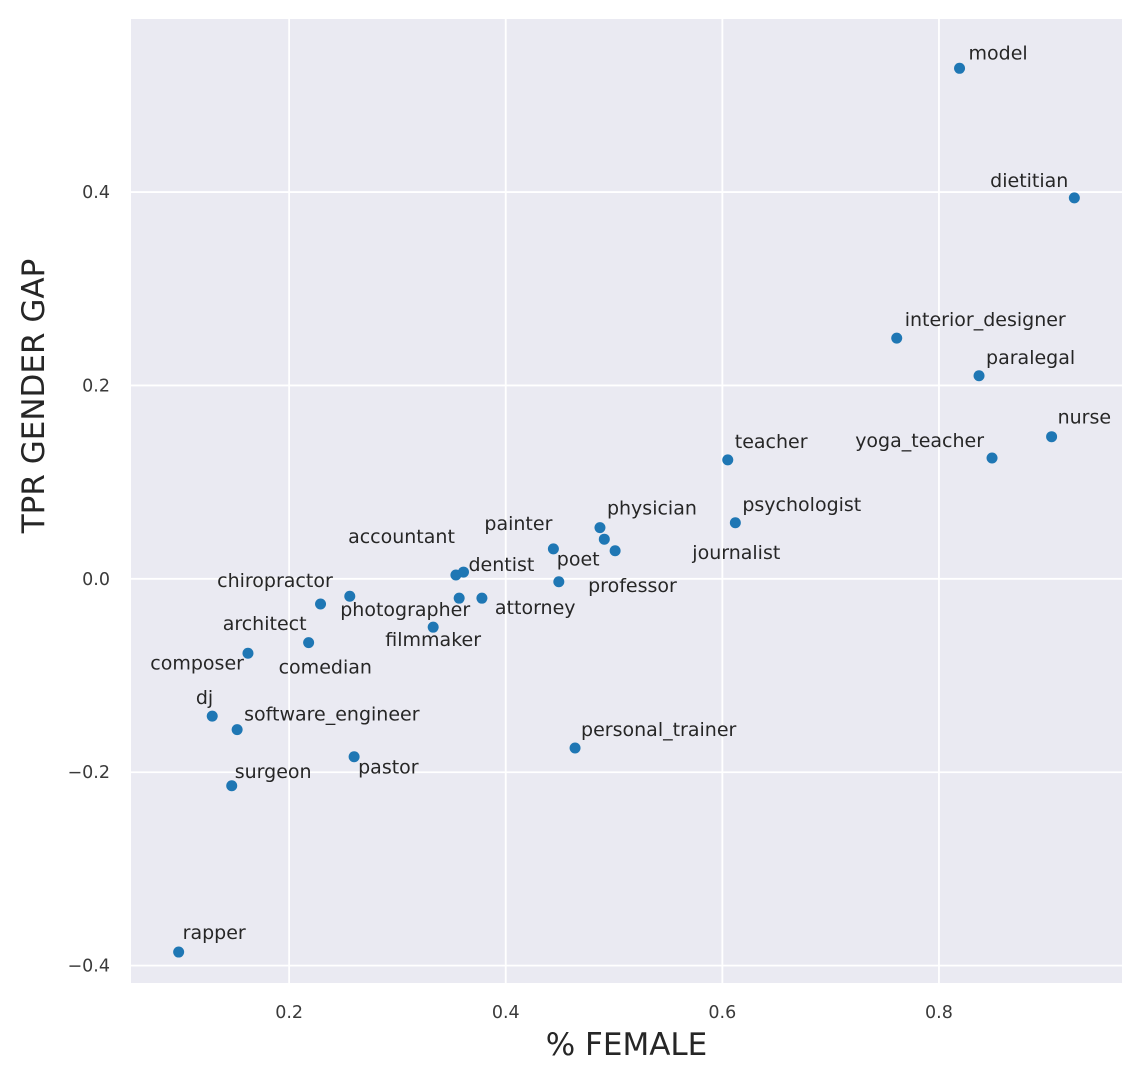 The width and height of the screenshot is (1140, 1083). I want to click on scatter-point-pastor, so click(354, 757).